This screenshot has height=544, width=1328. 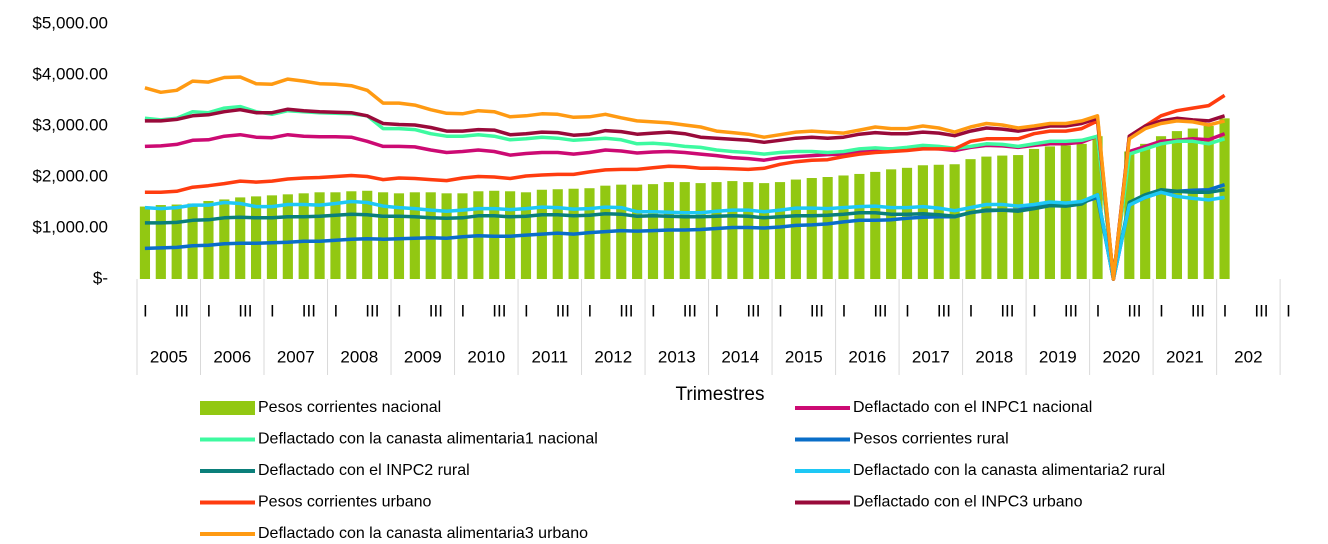 What do you see at coordinates (968, 502) in the screenshot?
I see `legend-label: Deflactado con el INPC3 urbano` at bounding box center [968, 502].